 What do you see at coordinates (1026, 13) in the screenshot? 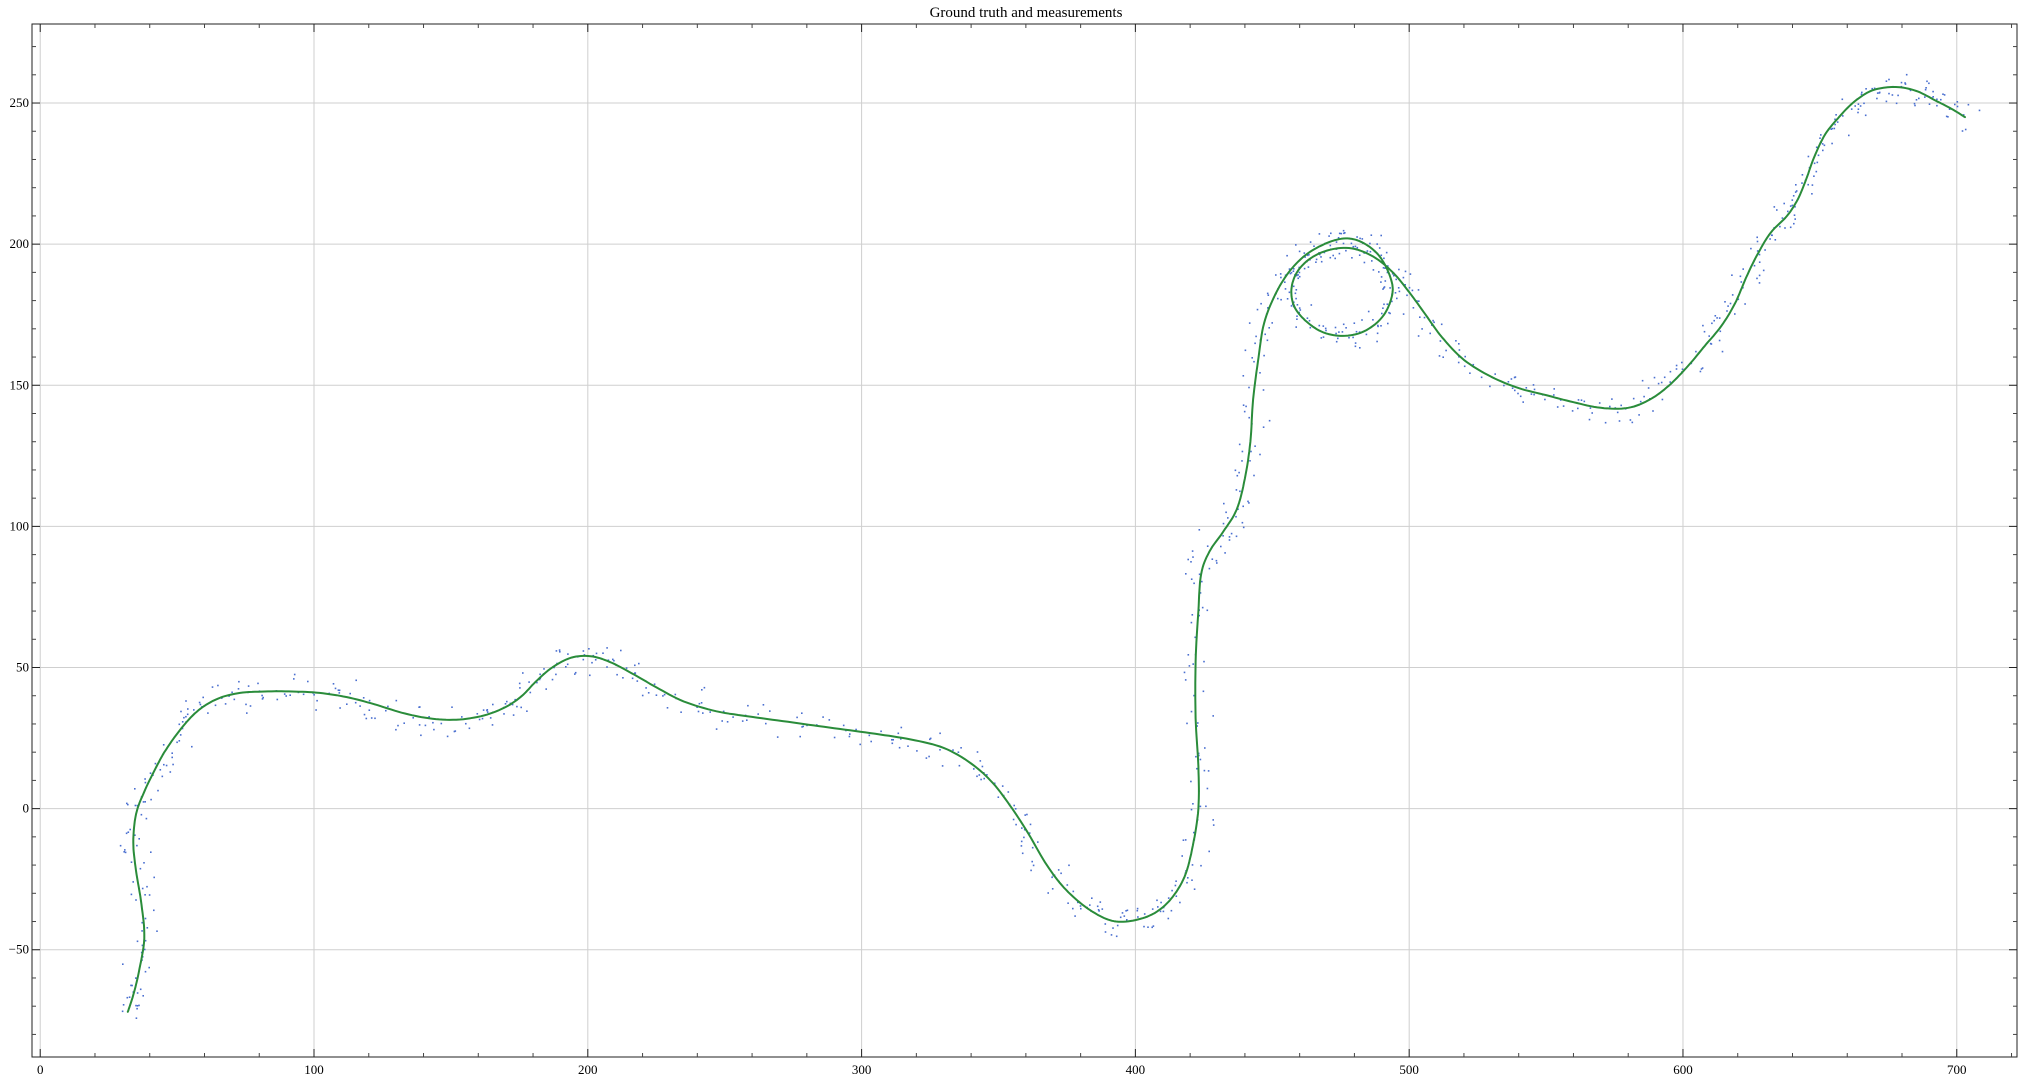
I see `chart-title: Ground truth and measurements` at bounding box center [1026, 13].